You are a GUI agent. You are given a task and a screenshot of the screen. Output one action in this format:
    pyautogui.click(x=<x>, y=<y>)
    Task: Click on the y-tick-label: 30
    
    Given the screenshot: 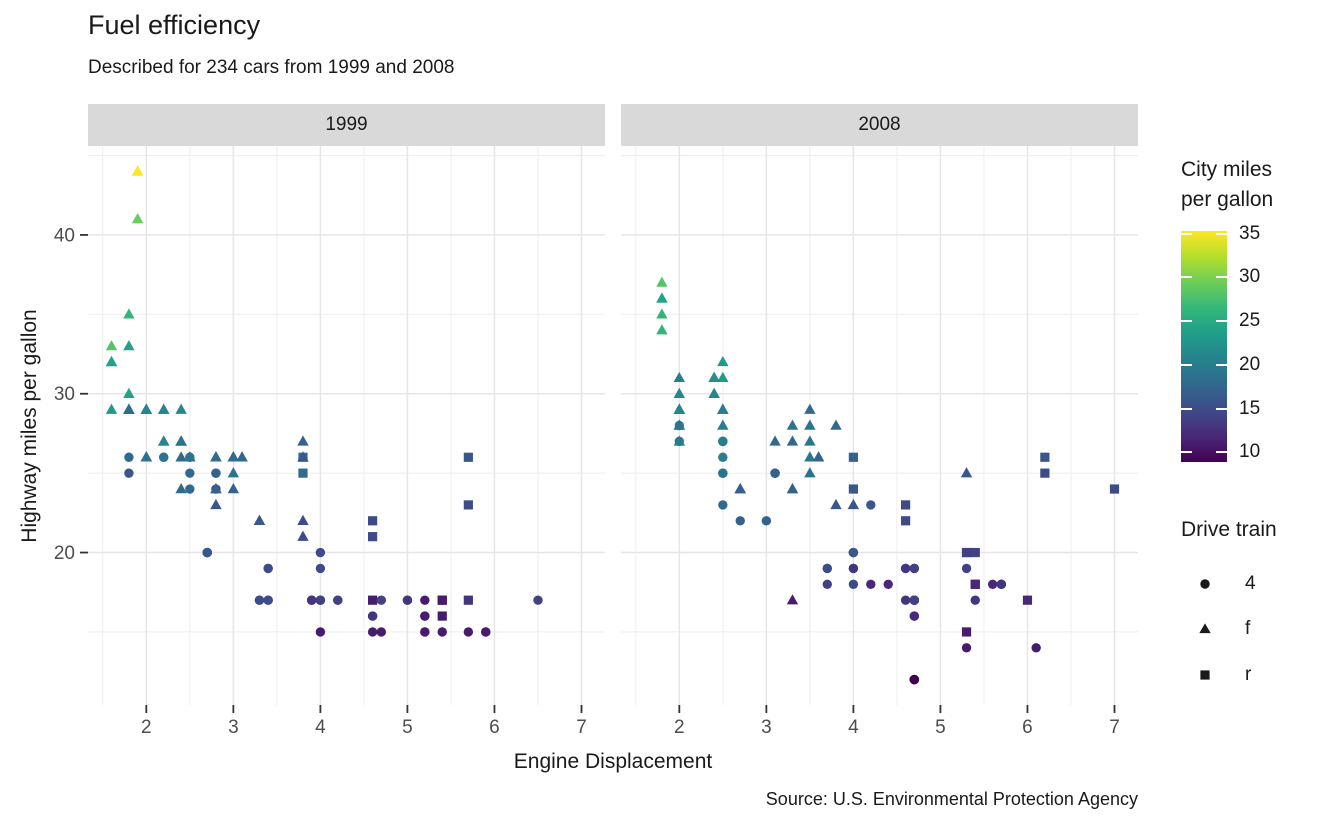 What is the action you would take?
    pyautogui.click(x=64, y=394)
    